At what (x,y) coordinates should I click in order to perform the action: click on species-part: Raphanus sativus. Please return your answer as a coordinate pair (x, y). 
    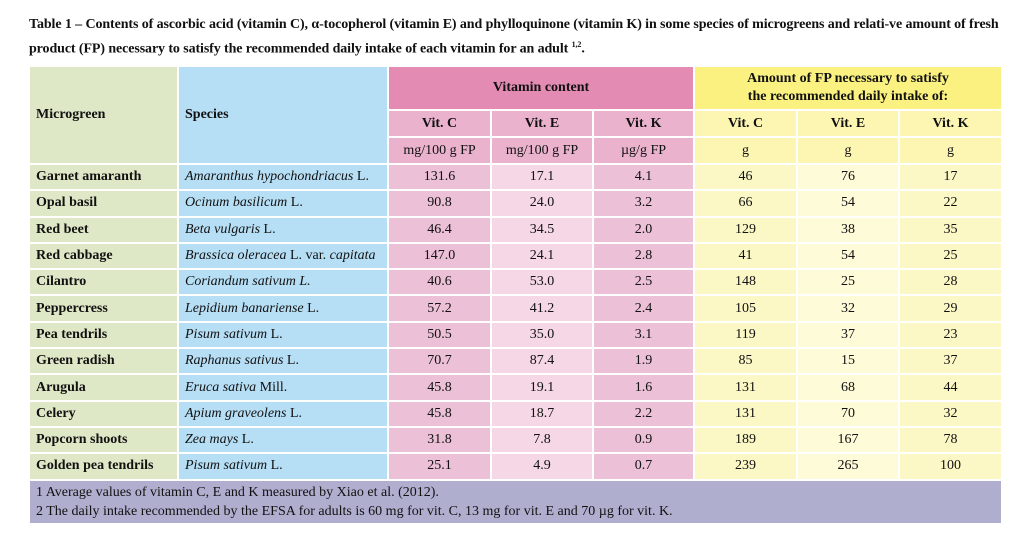
    Looking at the image, I should click on (234, 361).